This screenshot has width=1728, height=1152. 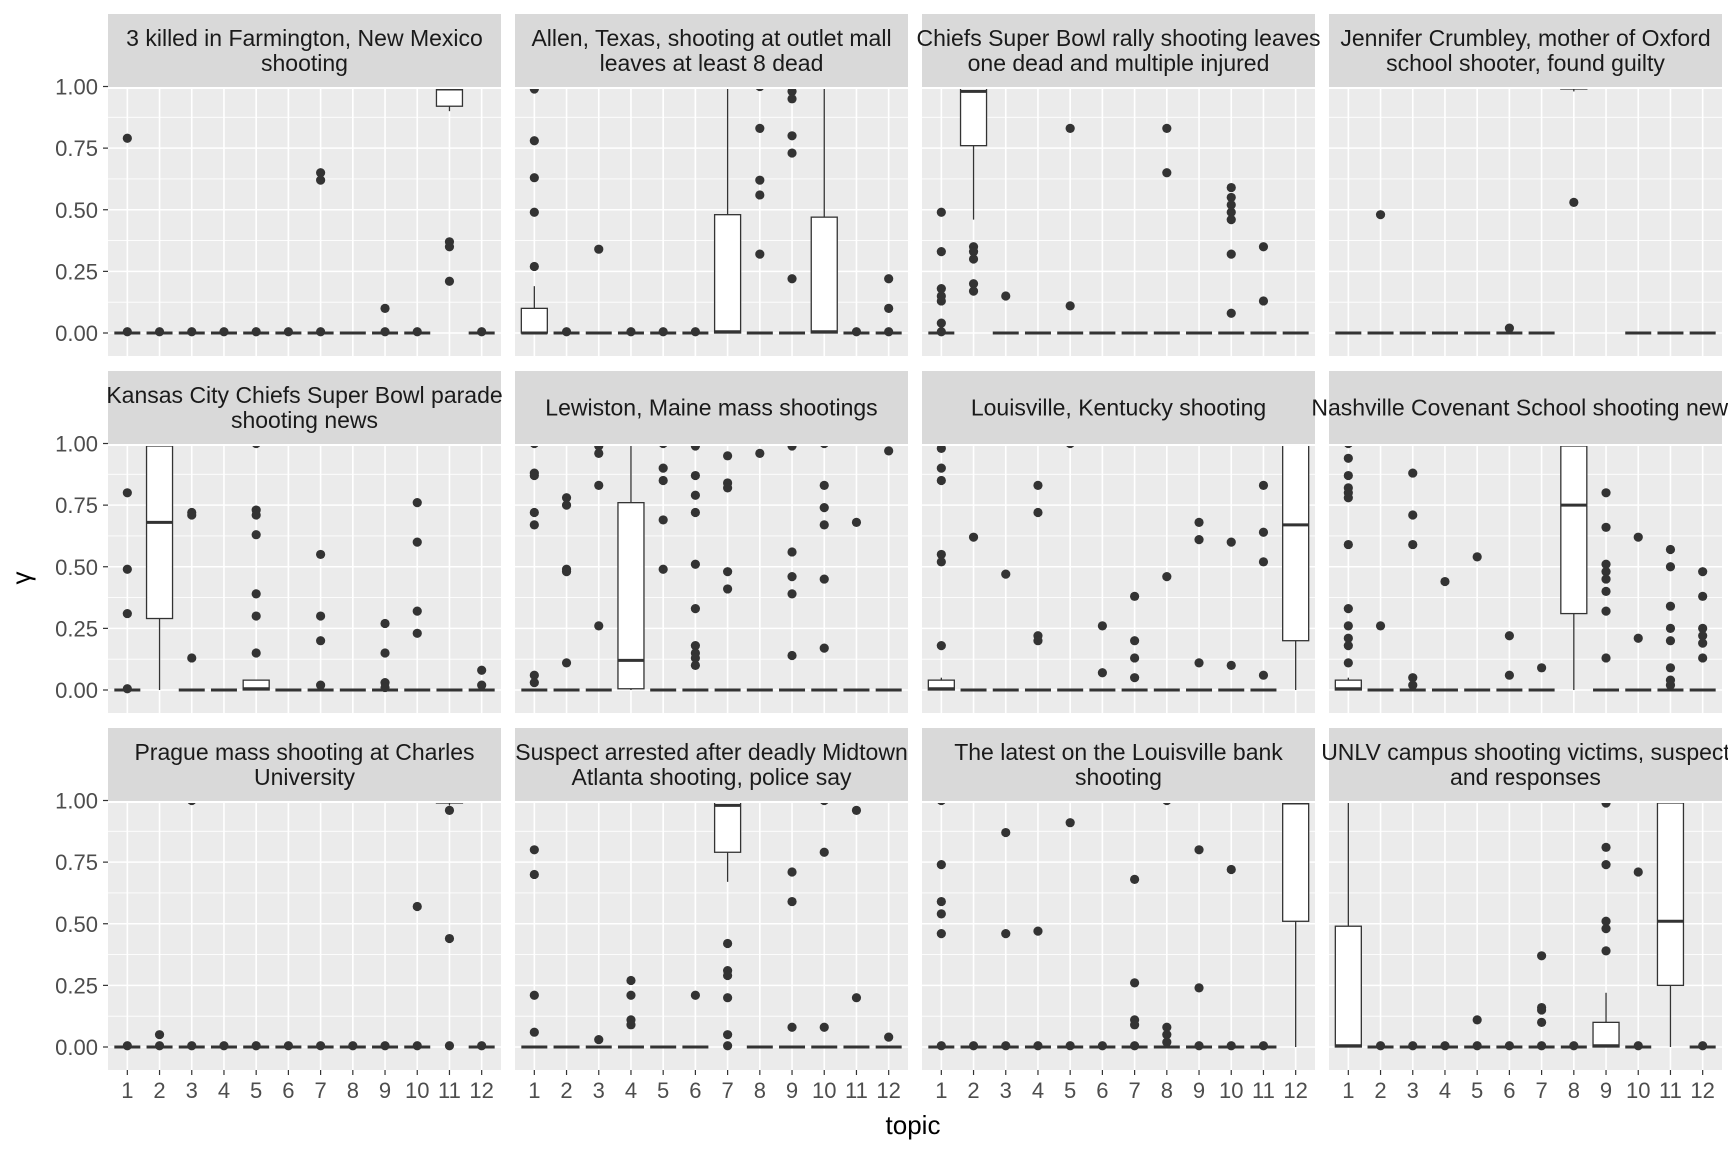 What do you see at coordinates (1295, 1090) in the screenshot?
I see `x-tick-label: 12` at bounding box center [1295, 1090].